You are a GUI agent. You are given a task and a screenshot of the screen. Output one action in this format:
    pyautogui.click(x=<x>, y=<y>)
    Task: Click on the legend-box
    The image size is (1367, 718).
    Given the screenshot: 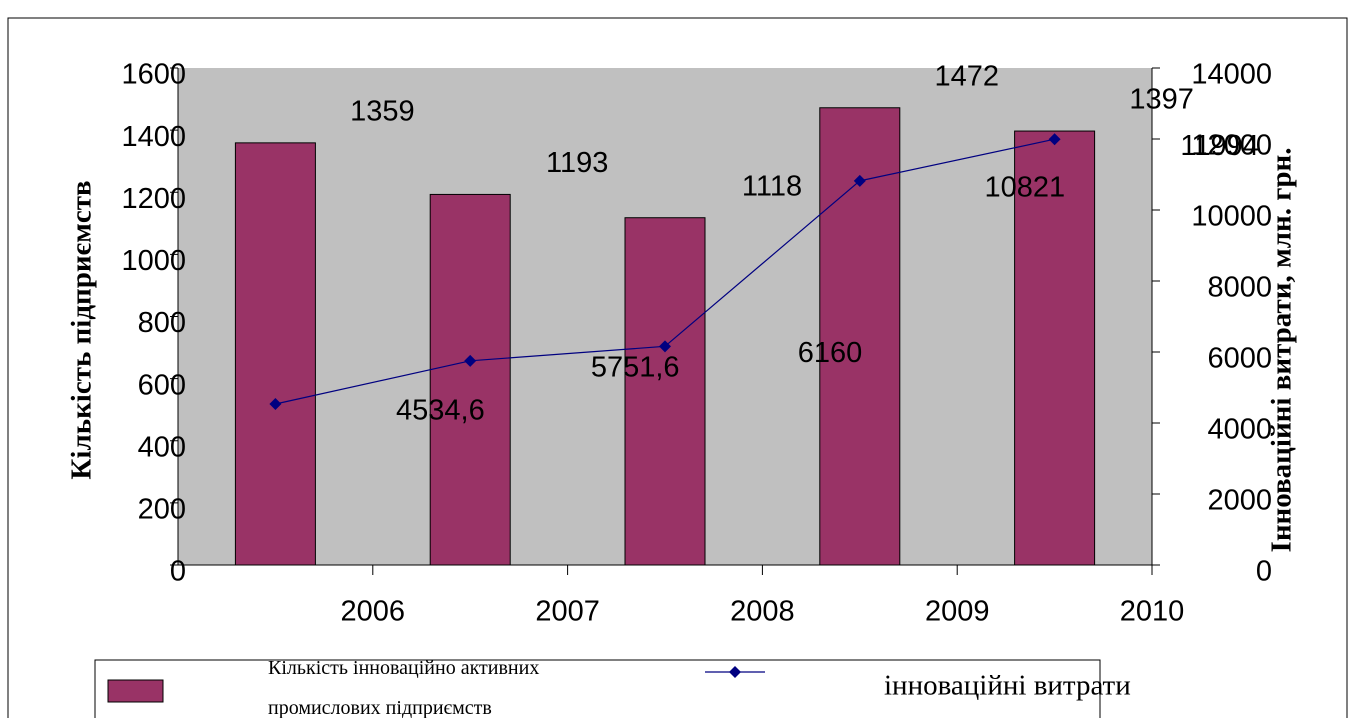 What is the action you would take?
    pyautogui.click(x=597, y=688)
    